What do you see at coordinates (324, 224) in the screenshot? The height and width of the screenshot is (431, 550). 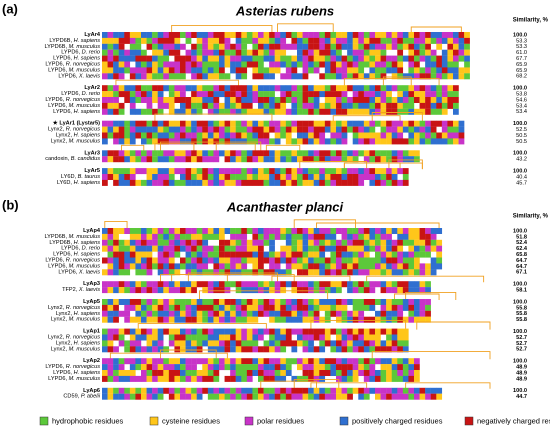 I see `disulfide-bracket` at bounding box center [324, 224].